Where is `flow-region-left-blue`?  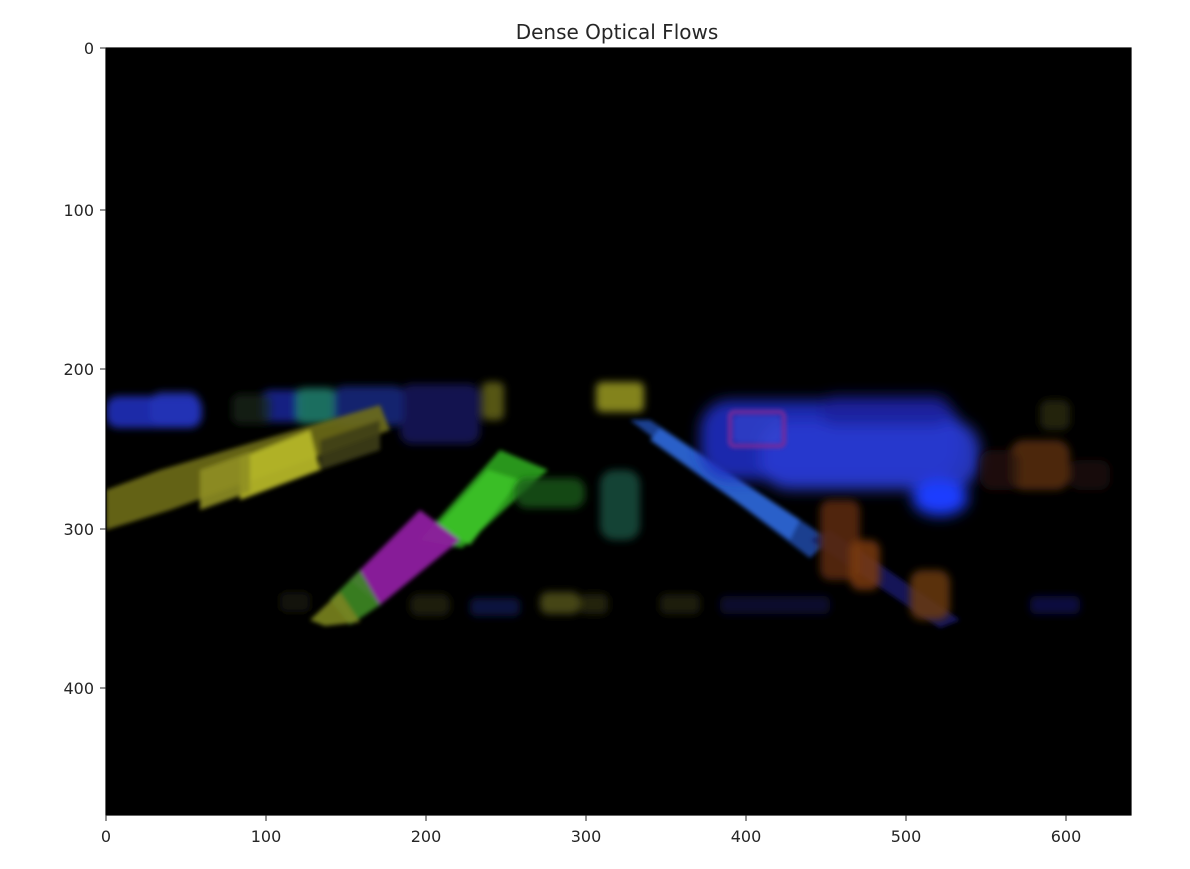
flow-region-left-blue is located at coordinates (154, 410).